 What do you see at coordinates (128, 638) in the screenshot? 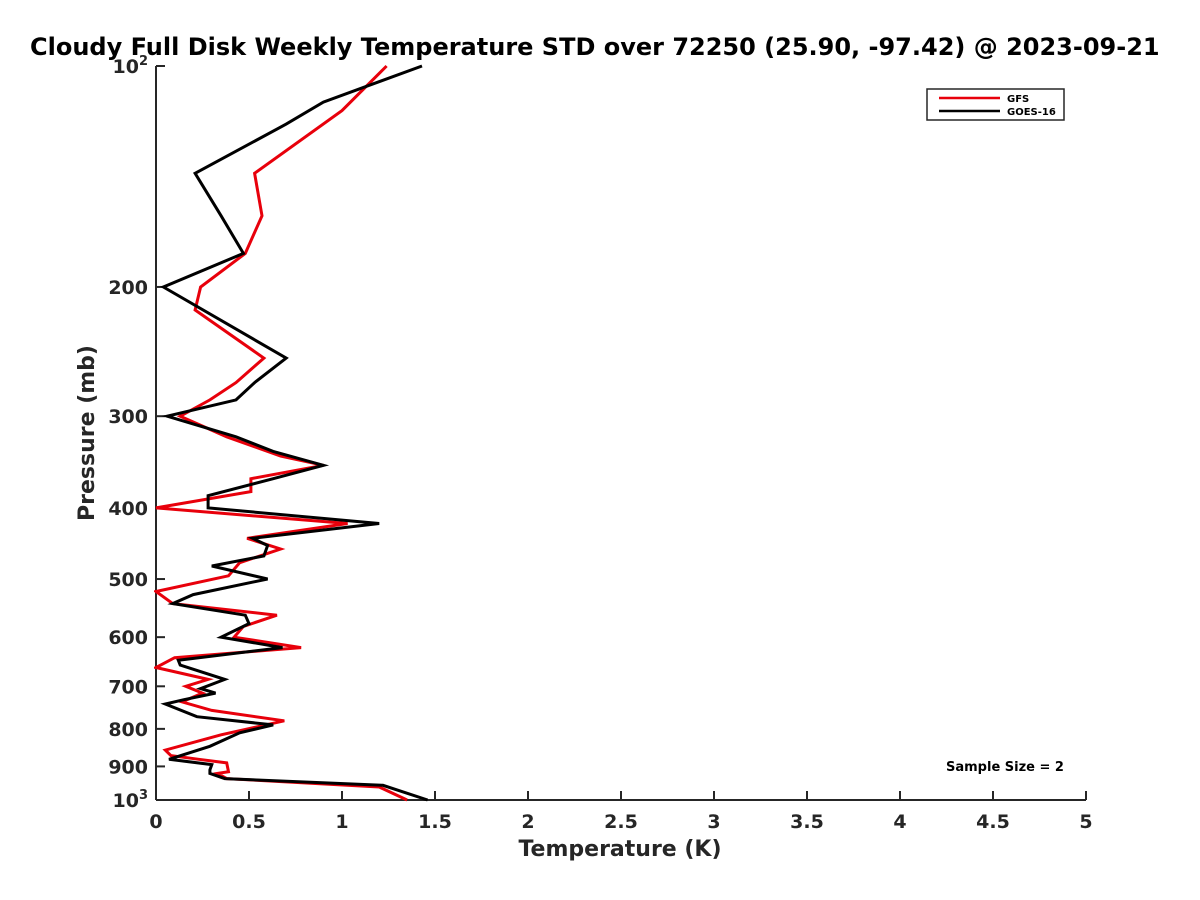
I see `y-tick-label: 600` at bounding box center [128, 638].